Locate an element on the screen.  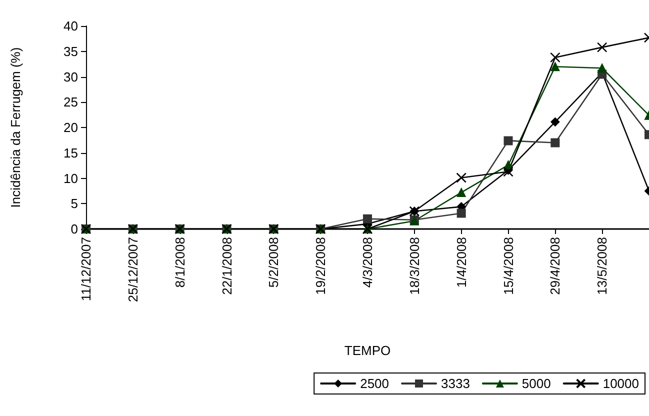
x-axis-title: TEMPO is located at coordinates (367, 350).